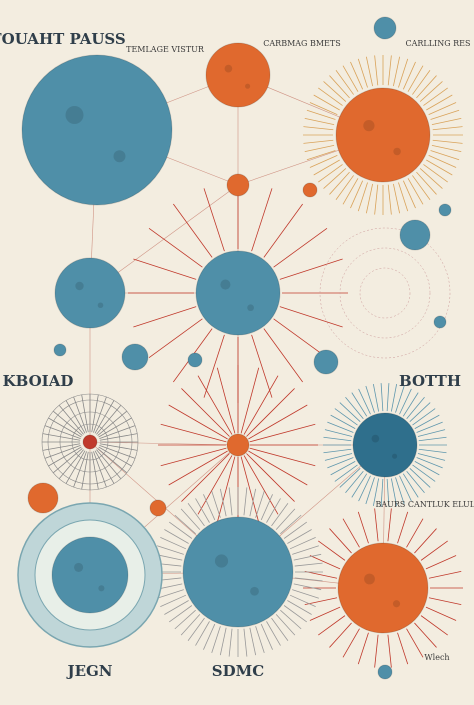  I want to click on label: BOTTH, so click(430, 381).